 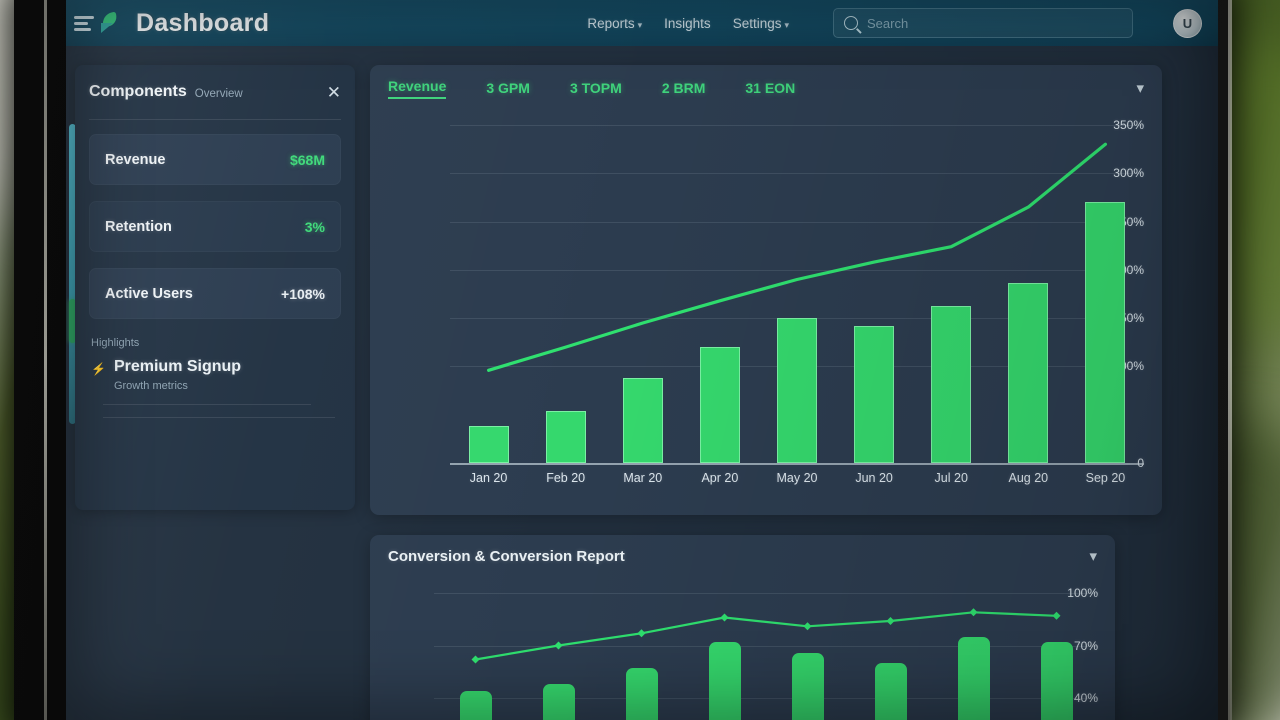 What do you see at coordinates (888, 23) in the screenshot?
I see `search-placeholder: Search` at bounding box center [888, 23].